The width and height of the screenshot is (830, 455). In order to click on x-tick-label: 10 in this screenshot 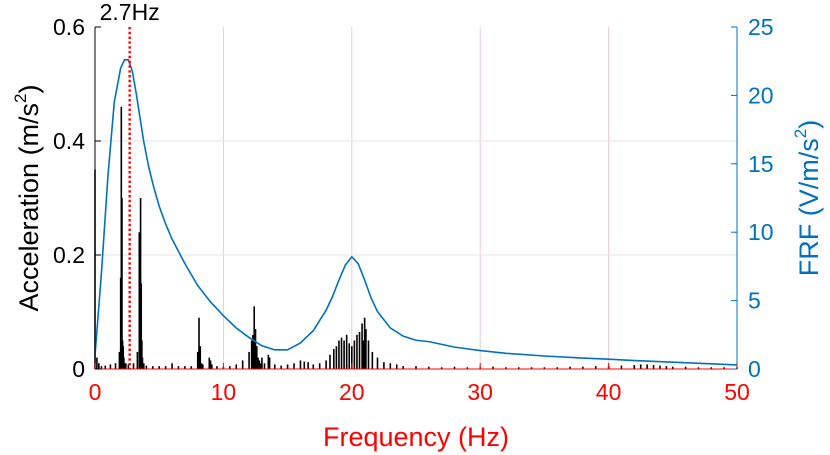, I will do `click(224, 392)`.